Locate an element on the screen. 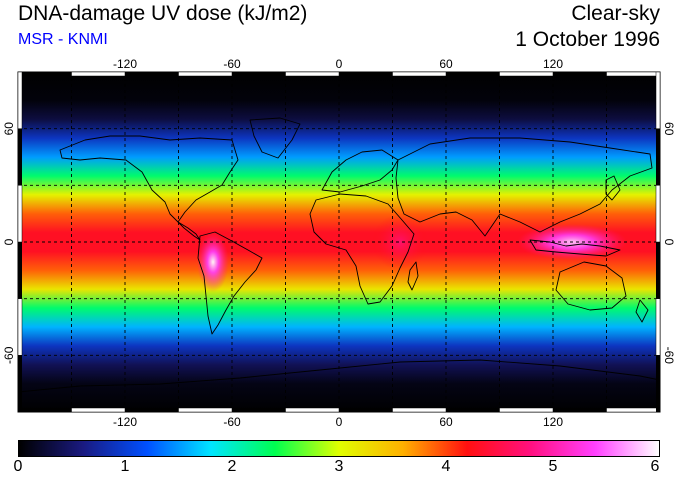  coastline-antarctica is located at coordinates (339, 376).